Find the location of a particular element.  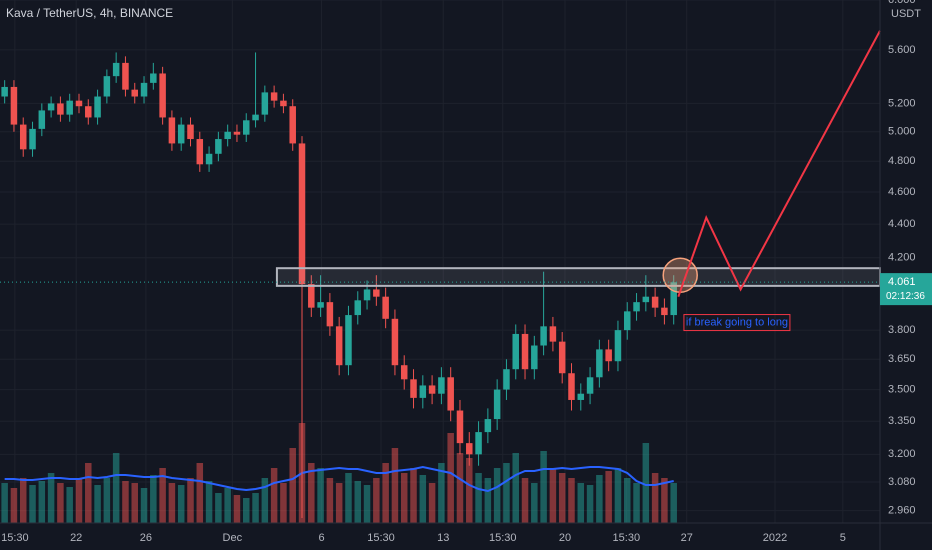

last-price-label: 4.061 is located at coordinates (902, 282).